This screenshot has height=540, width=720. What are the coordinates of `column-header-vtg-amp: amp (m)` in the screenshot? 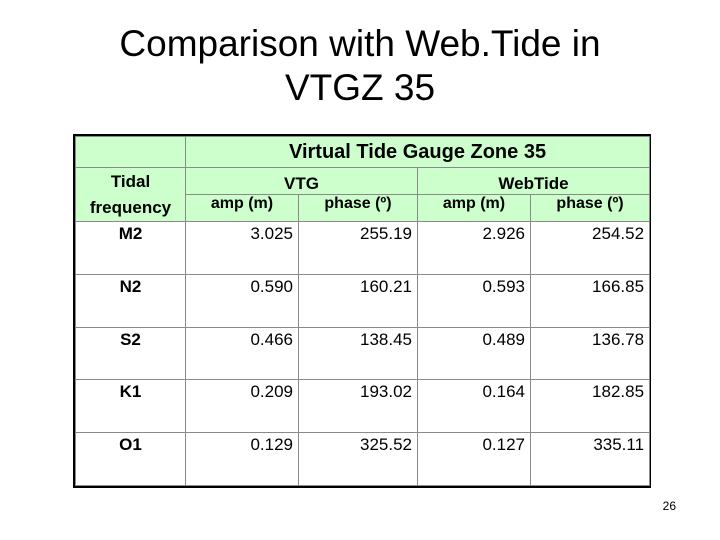 It's located at (242, 208).